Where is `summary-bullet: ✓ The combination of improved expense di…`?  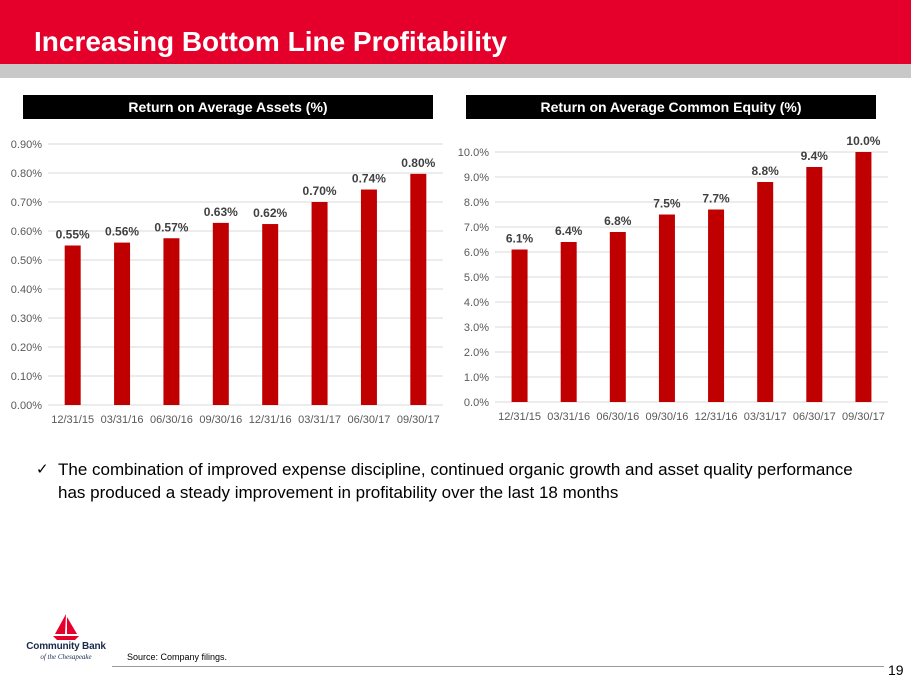 summary-bullet: ✓ The combination of improved expense di… is located at coordinates (456, 481).